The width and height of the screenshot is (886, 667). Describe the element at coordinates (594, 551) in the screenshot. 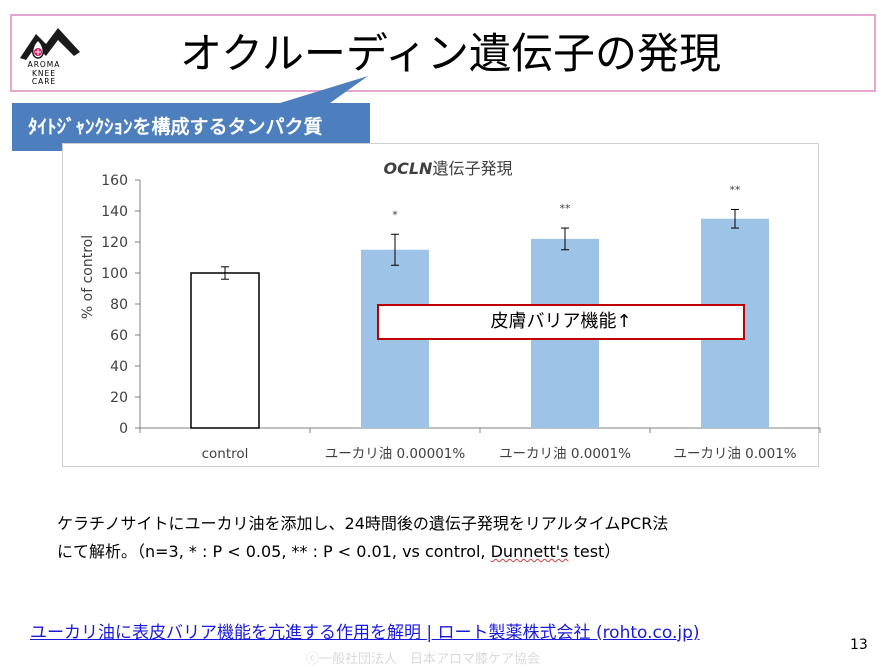

I see `description-line-2-end: test）` at that location.